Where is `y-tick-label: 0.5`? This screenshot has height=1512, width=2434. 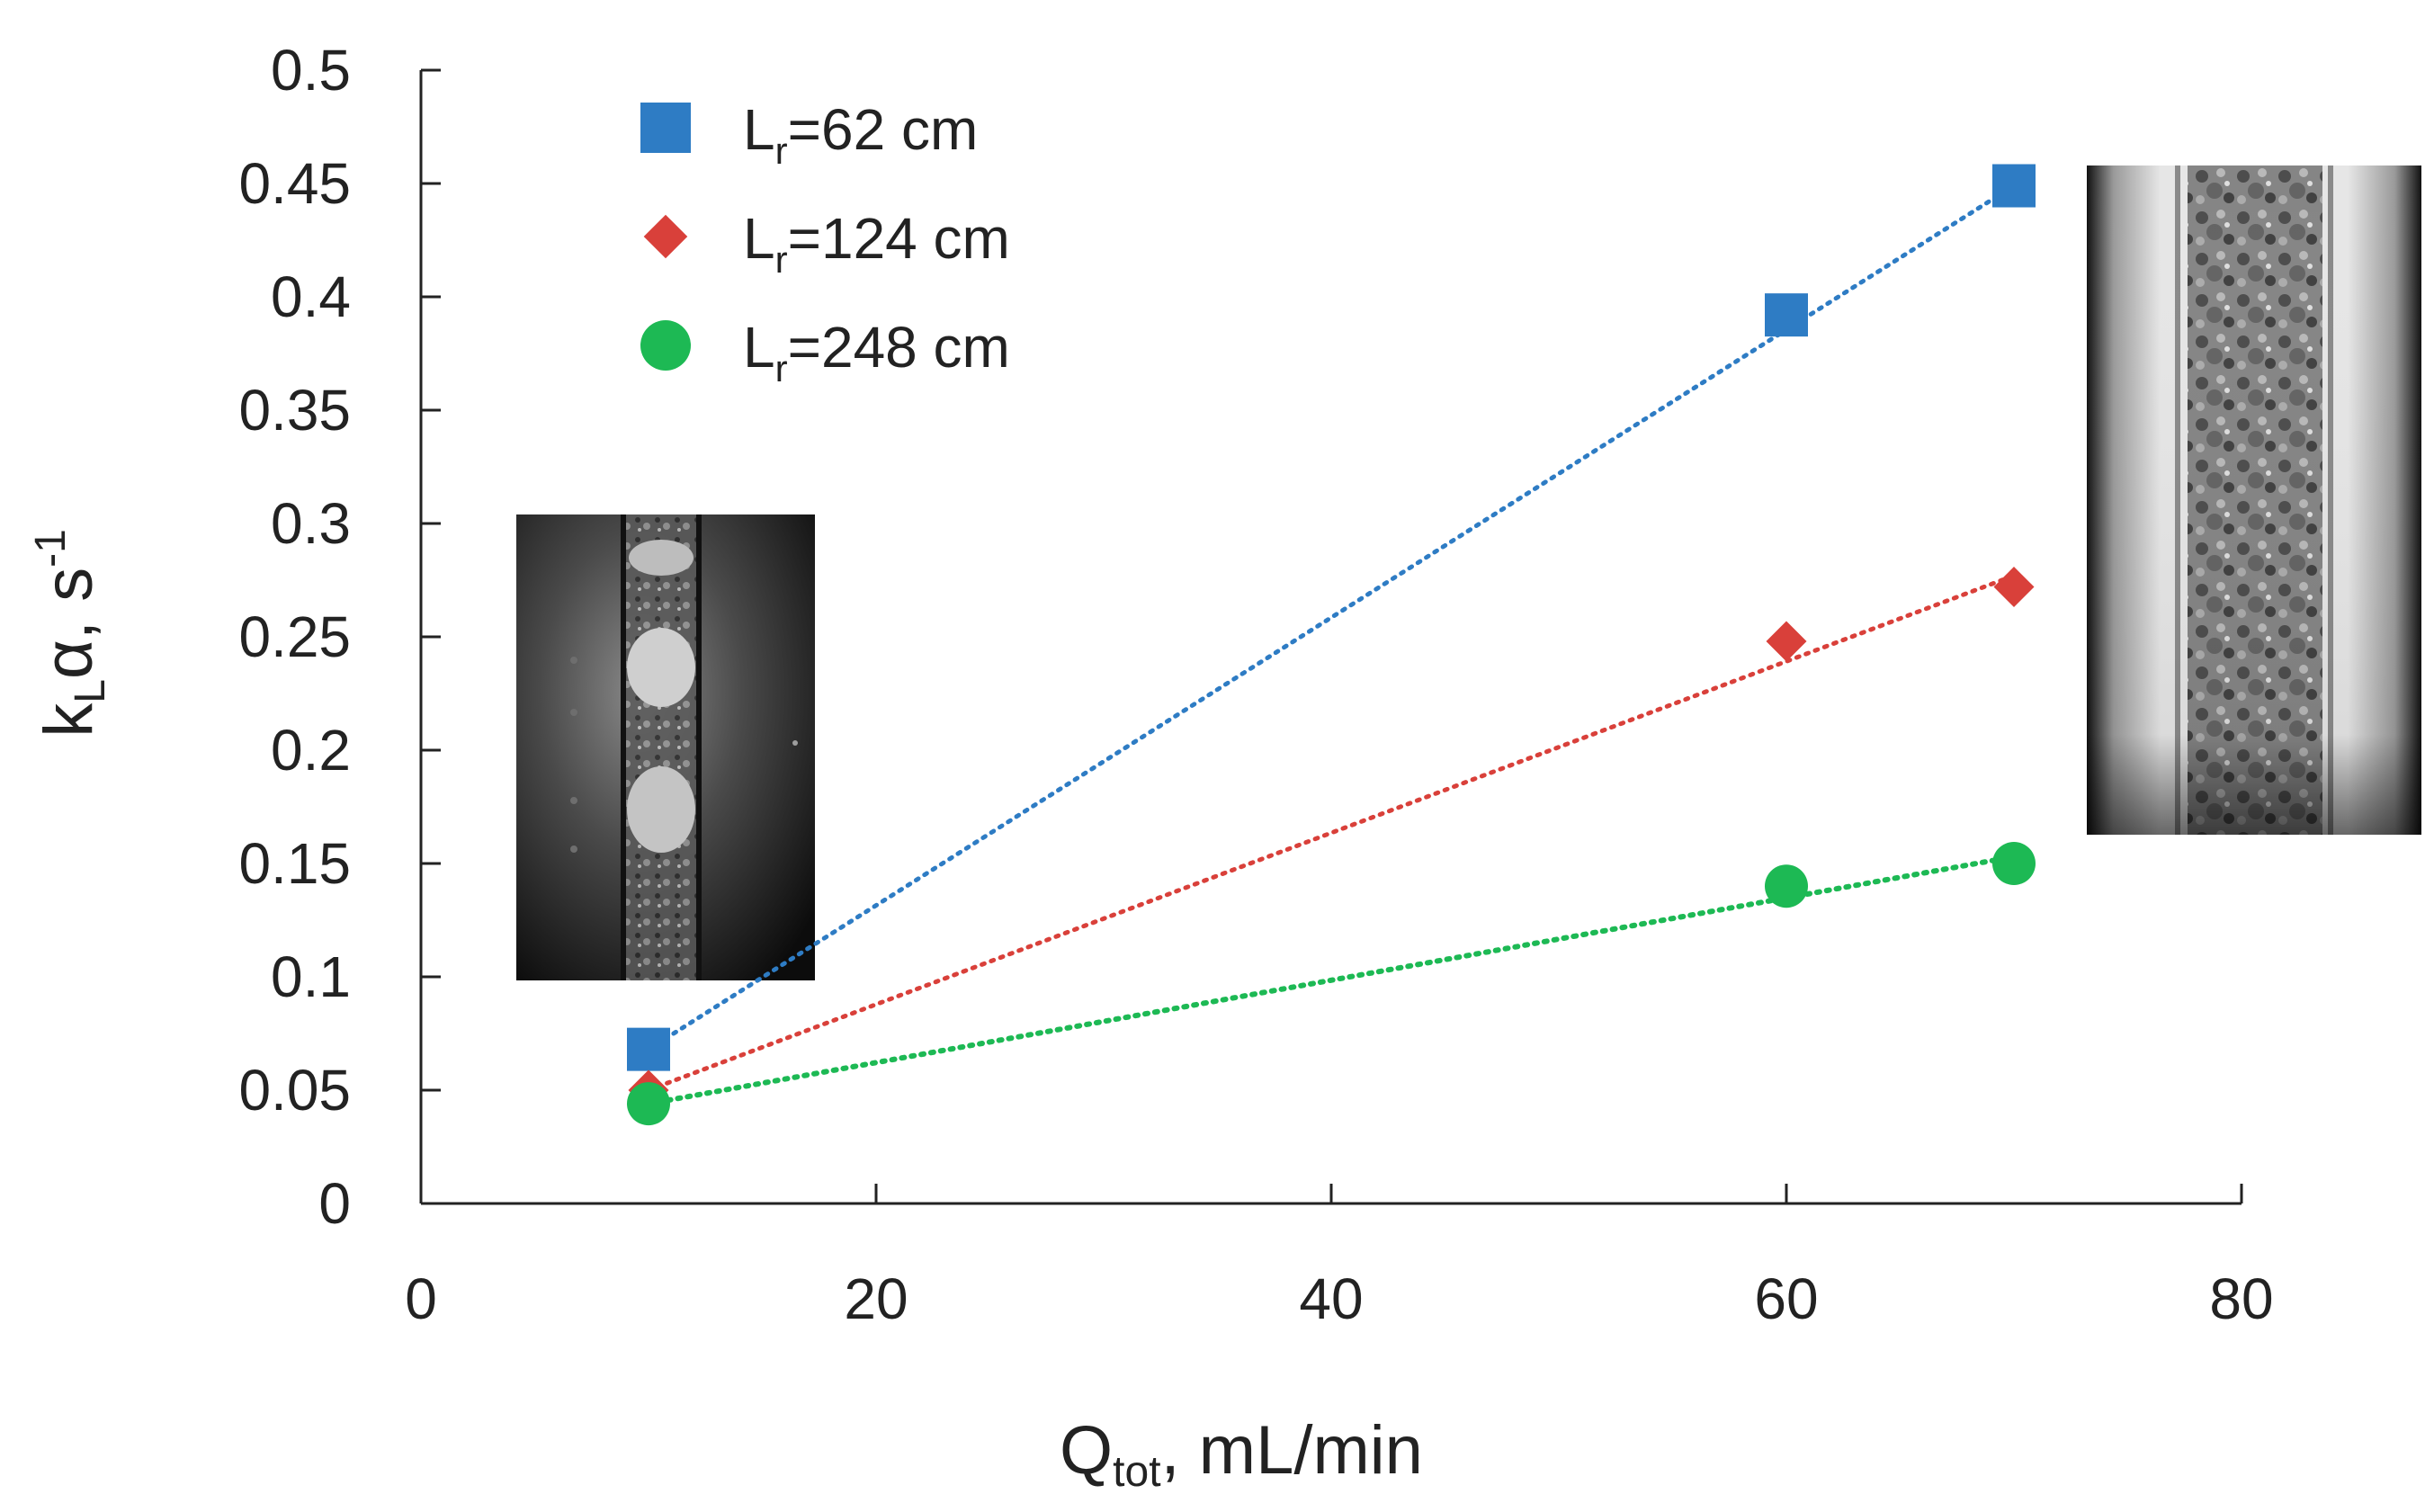
y-tick-label: 0.5 is located at coordinates (311, 70).